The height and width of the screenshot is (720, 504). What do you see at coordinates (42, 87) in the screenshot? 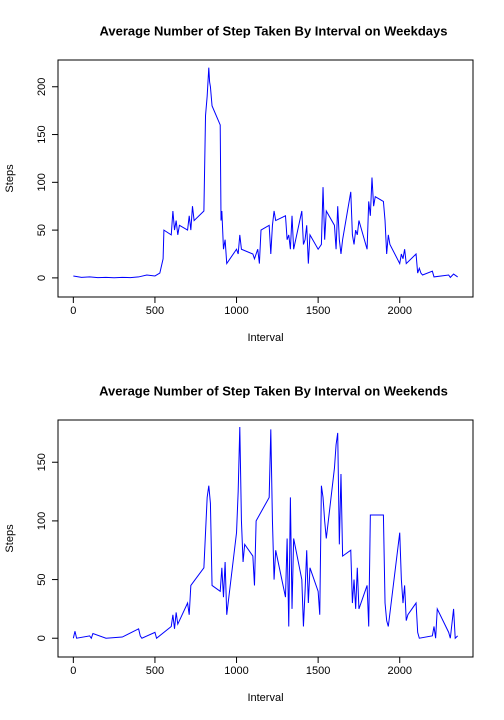
I see `y-tick-label: 200` at bounding box center [42, 87].